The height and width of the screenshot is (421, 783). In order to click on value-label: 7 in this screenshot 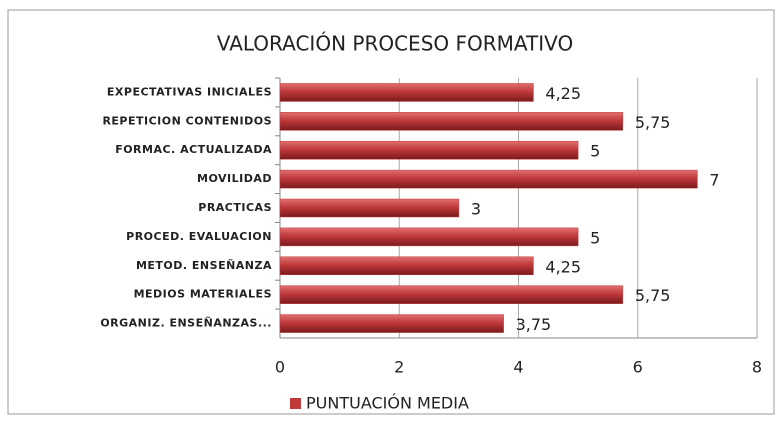, I will do `click(714, 180)`.